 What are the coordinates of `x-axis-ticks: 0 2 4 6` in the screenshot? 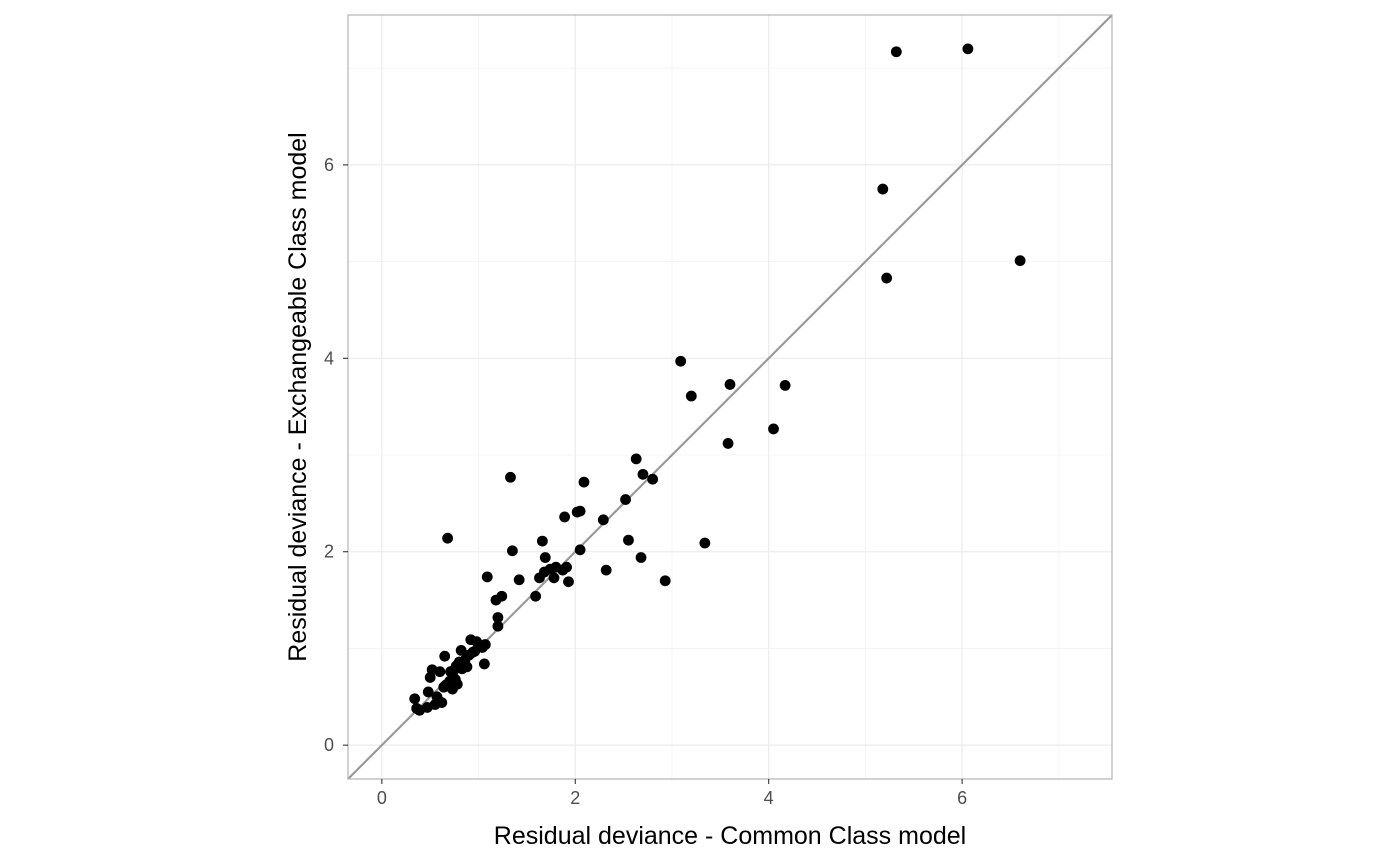 It's located at (672, 793).